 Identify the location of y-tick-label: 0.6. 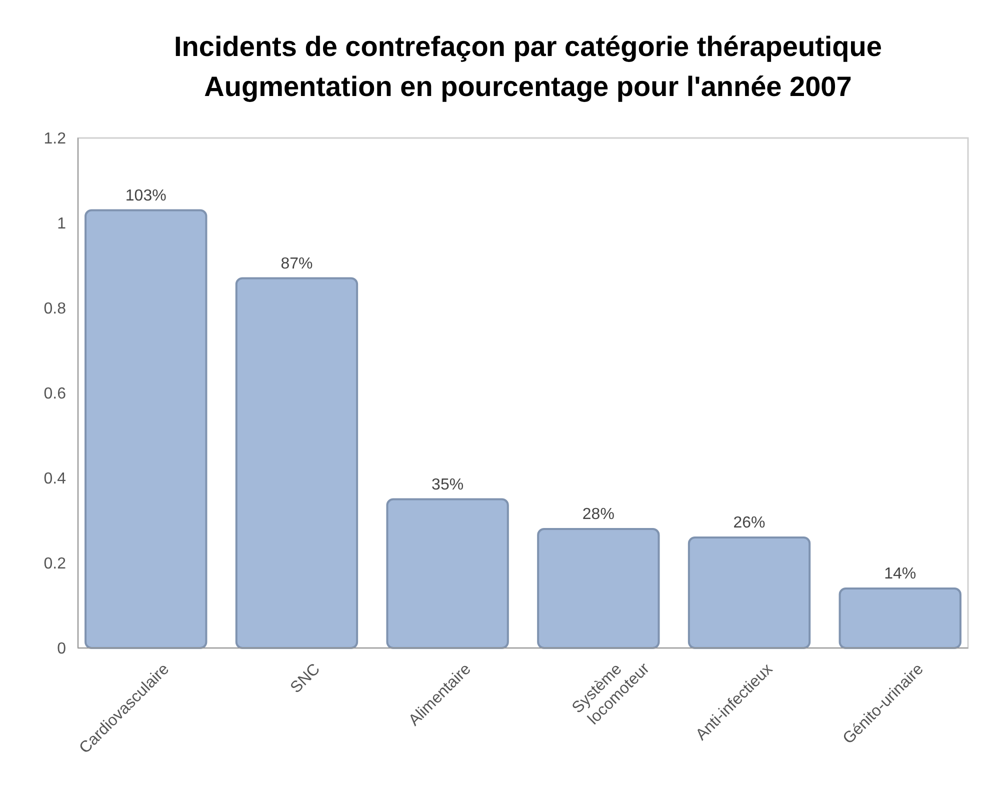
(55, 394).